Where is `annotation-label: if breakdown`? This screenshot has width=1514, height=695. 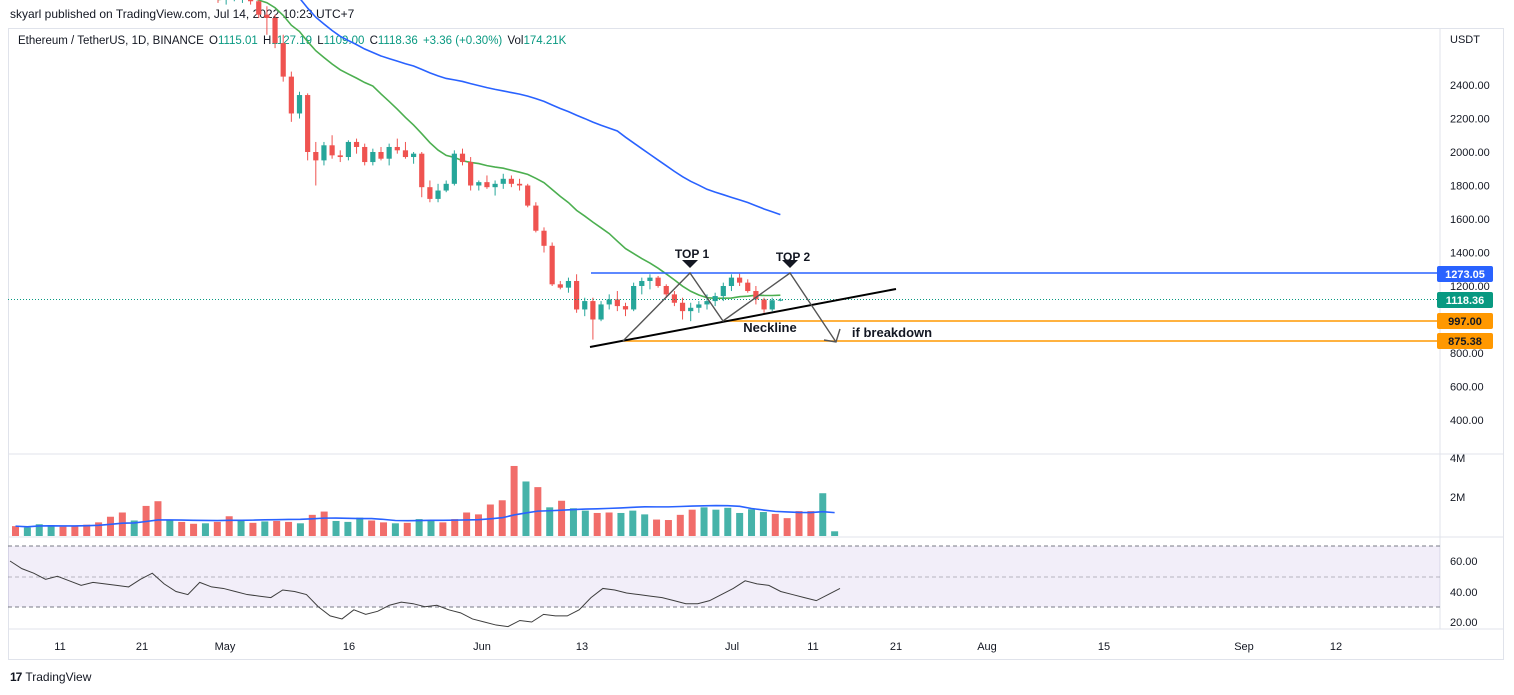 annotation-label: if breakdown is located at coordinates (892, 332).